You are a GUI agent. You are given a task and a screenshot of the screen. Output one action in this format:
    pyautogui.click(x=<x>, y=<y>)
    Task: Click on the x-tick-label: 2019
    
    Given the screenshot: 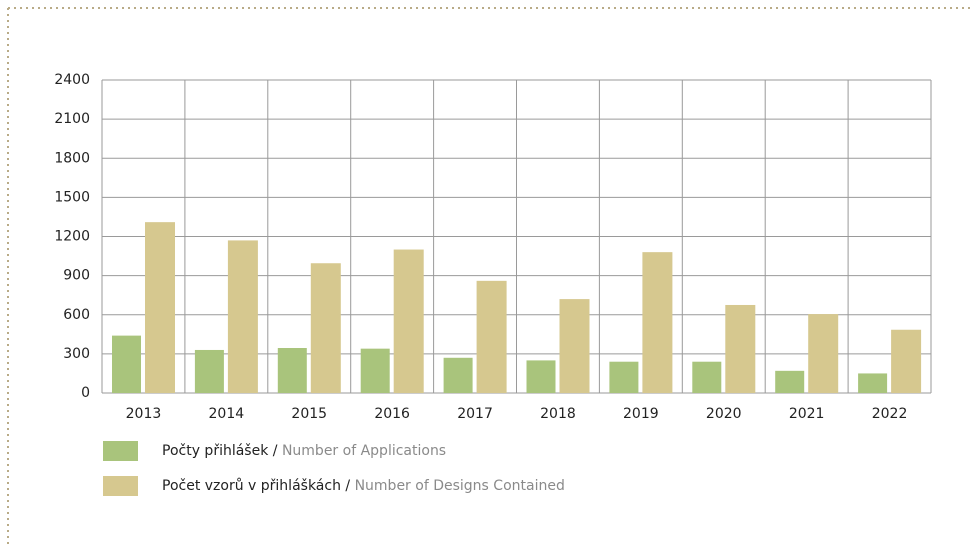 What is the action you would take?
    pyautogui.click(x=641, y=414)
    